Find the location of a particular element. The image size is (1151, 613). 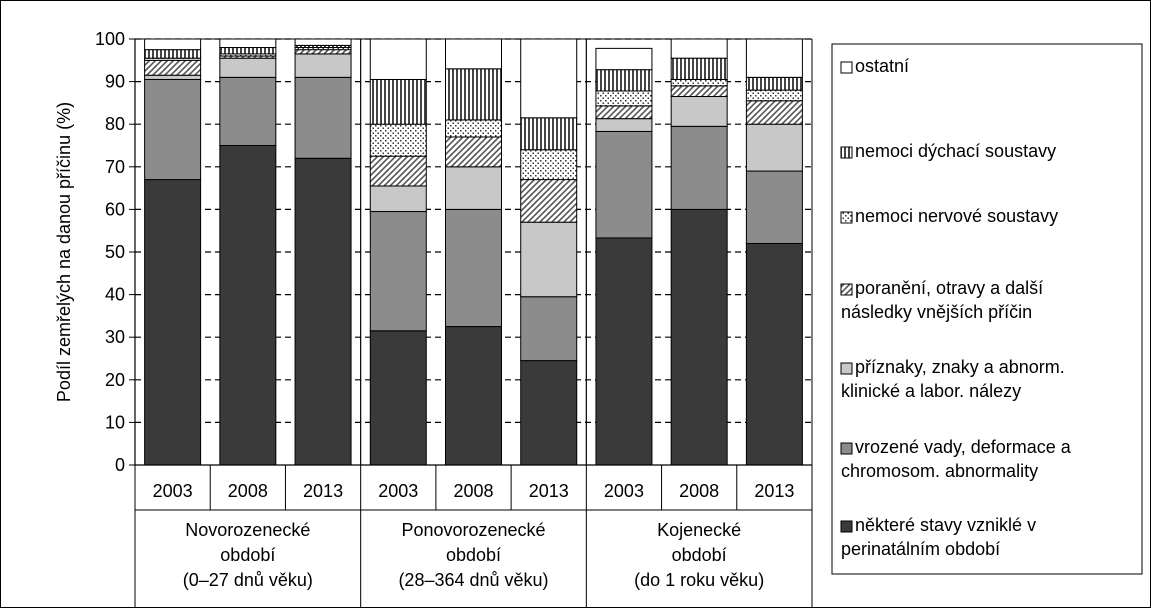

legend-label: některé stavy vzniklé v is located at coordinates (945, 525).